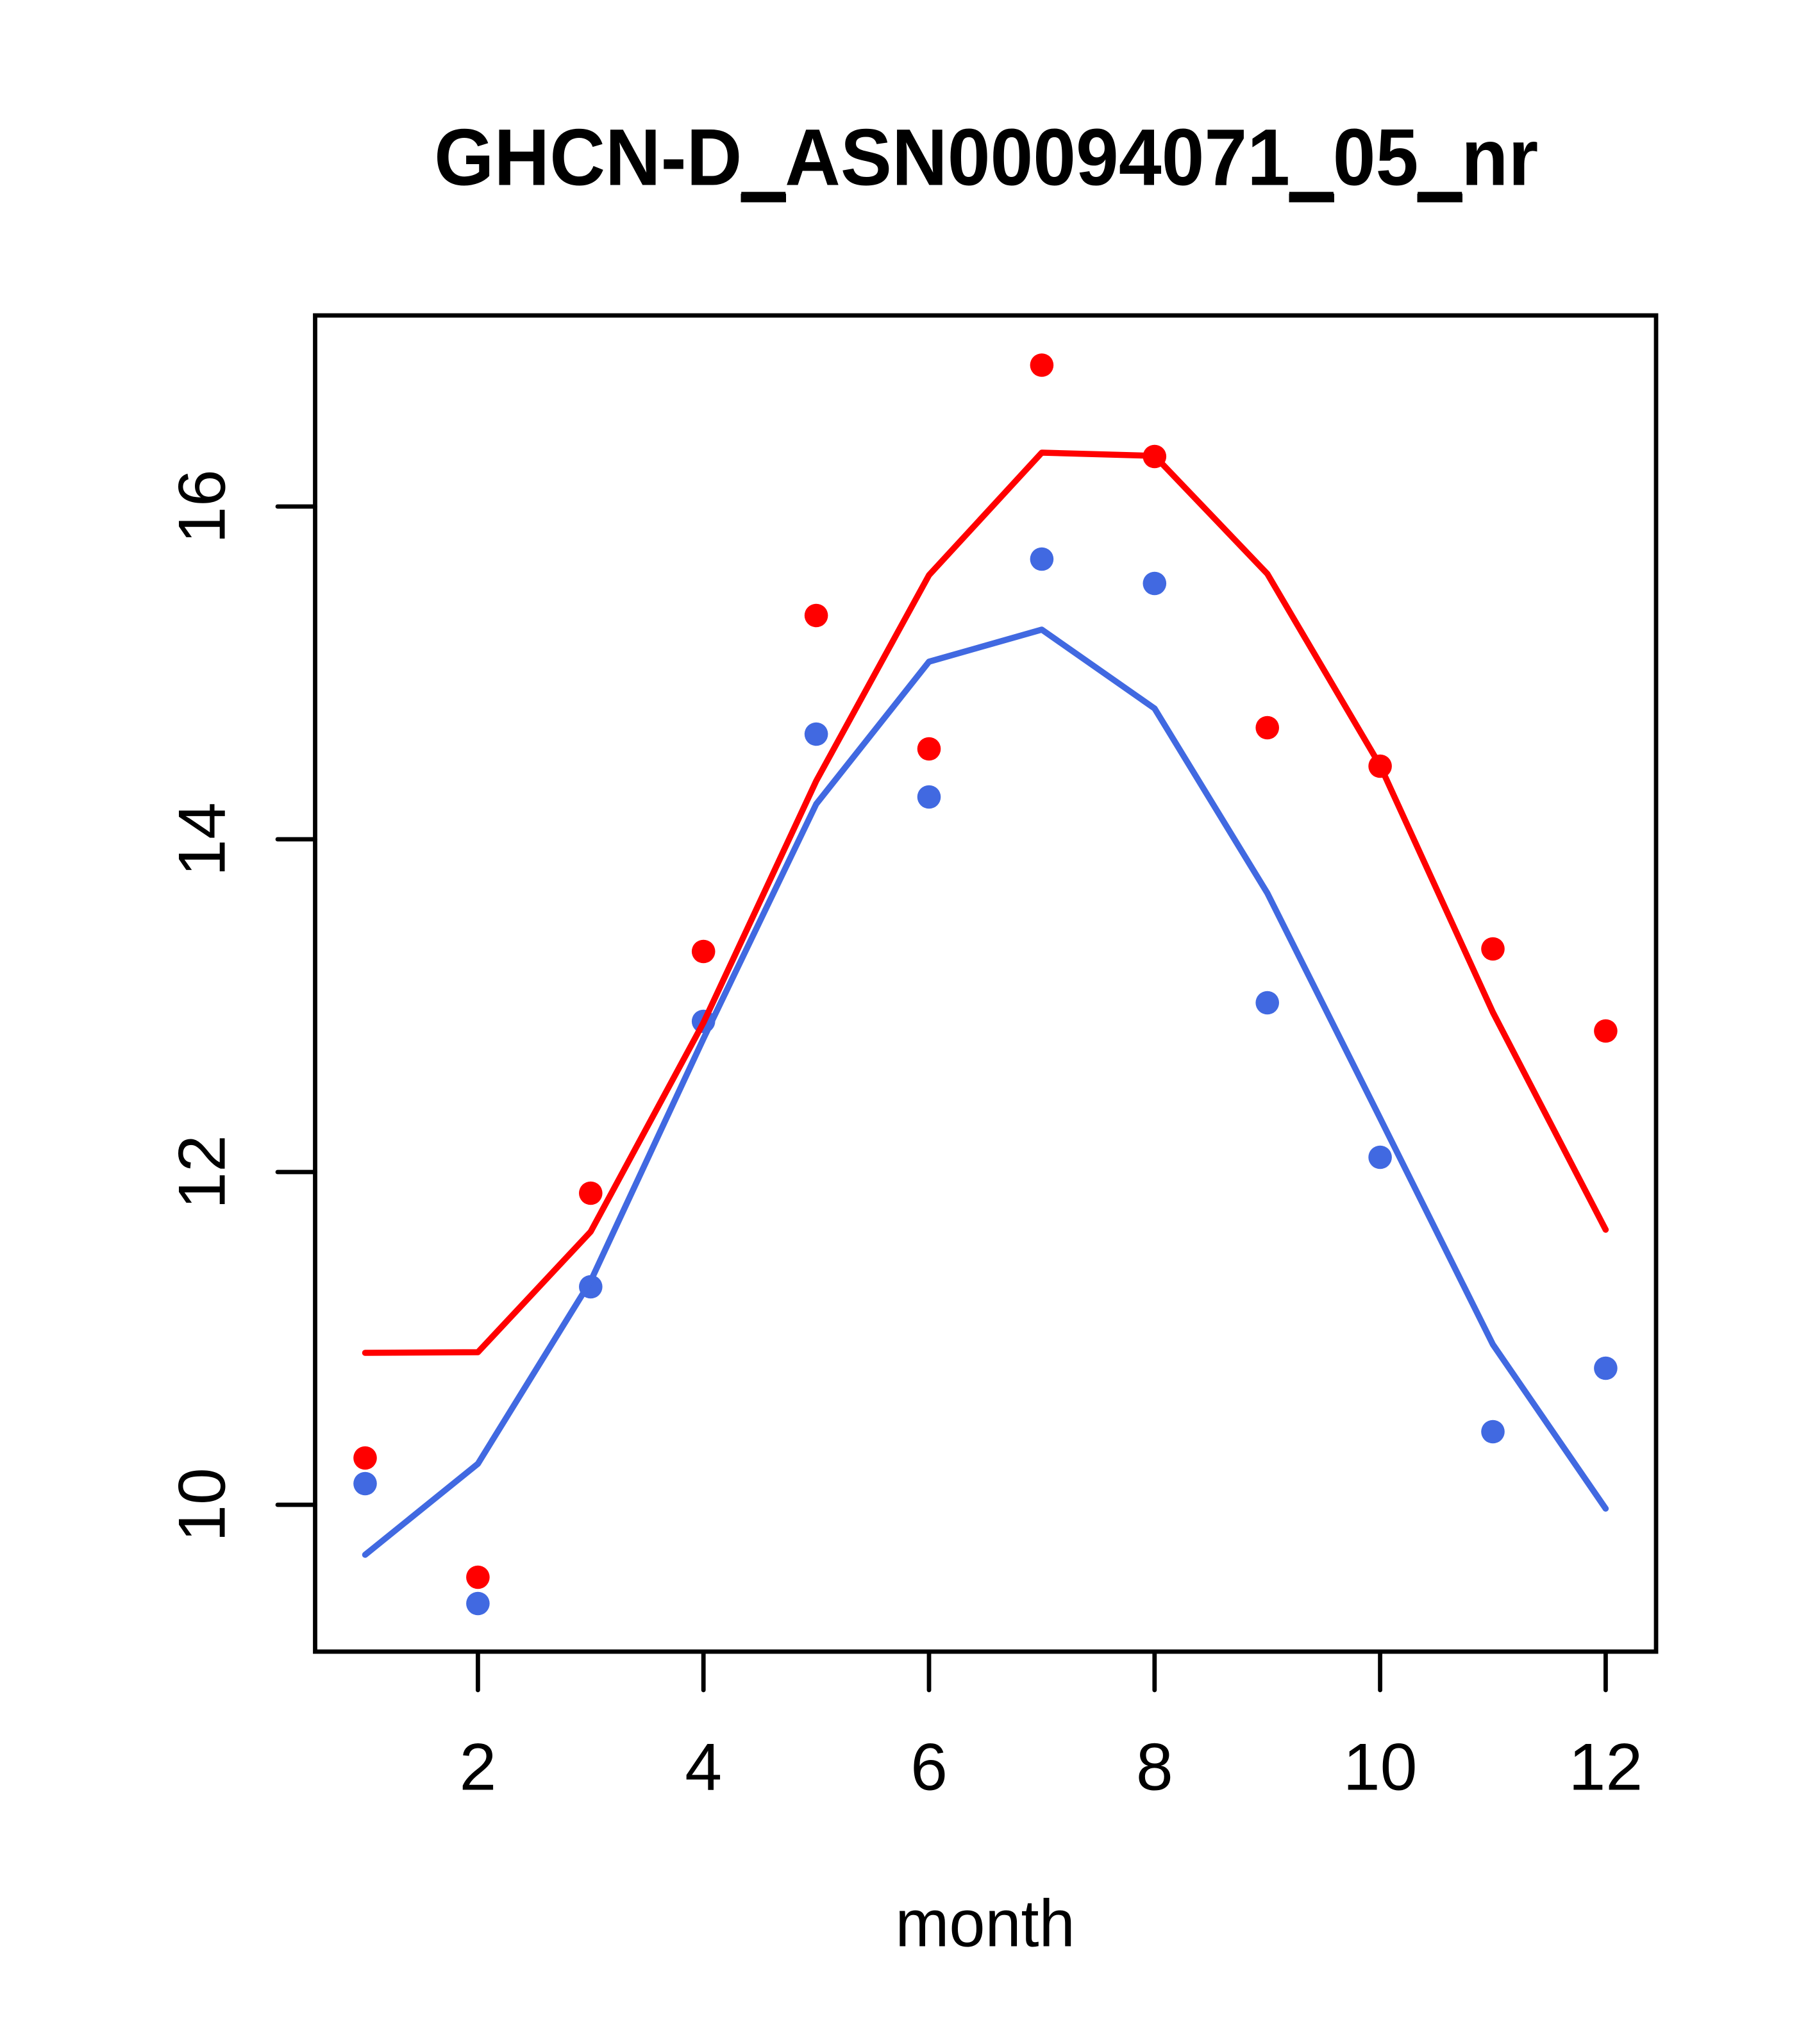 The width and height of the screenshot is (1817, 2044). Describe the element at coordinates (929, 1767) in the screenshot. I see `svg-text: 6` at that location.